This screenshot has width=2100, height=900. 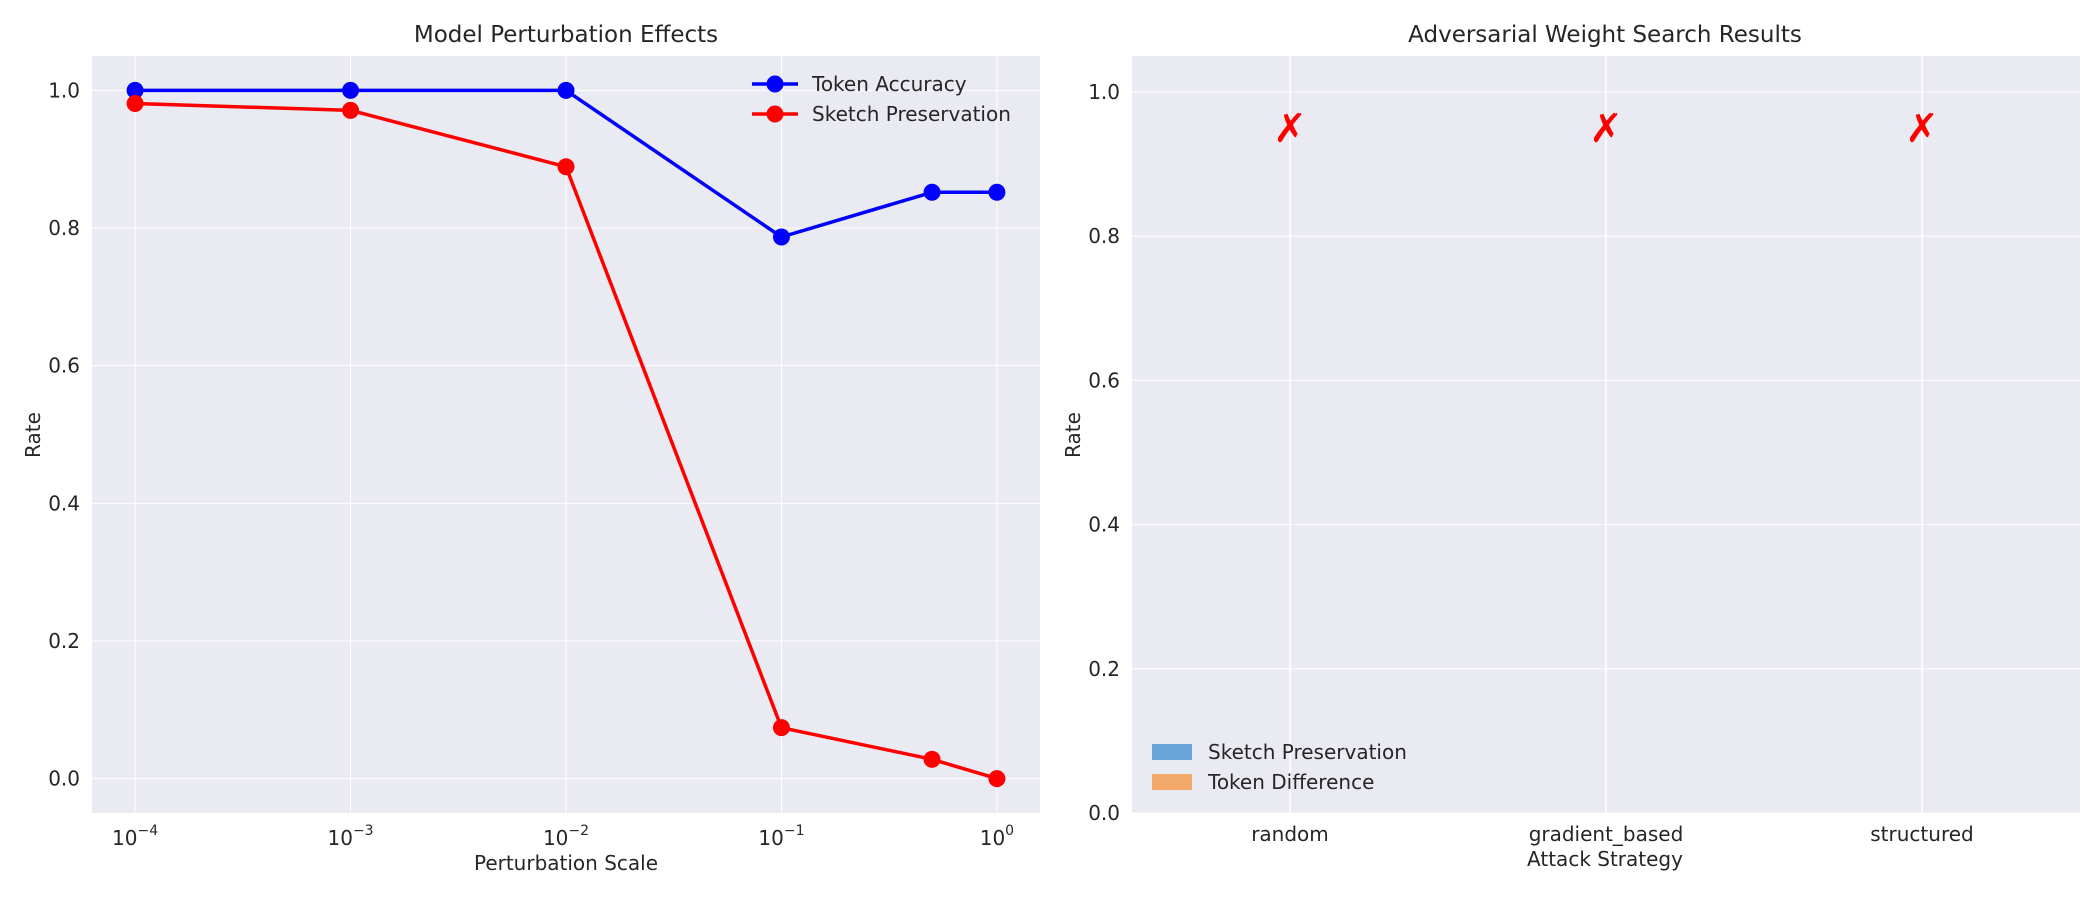 I want to click on x-tick-label: 10⁻⁴, so click(x=135, y=836).